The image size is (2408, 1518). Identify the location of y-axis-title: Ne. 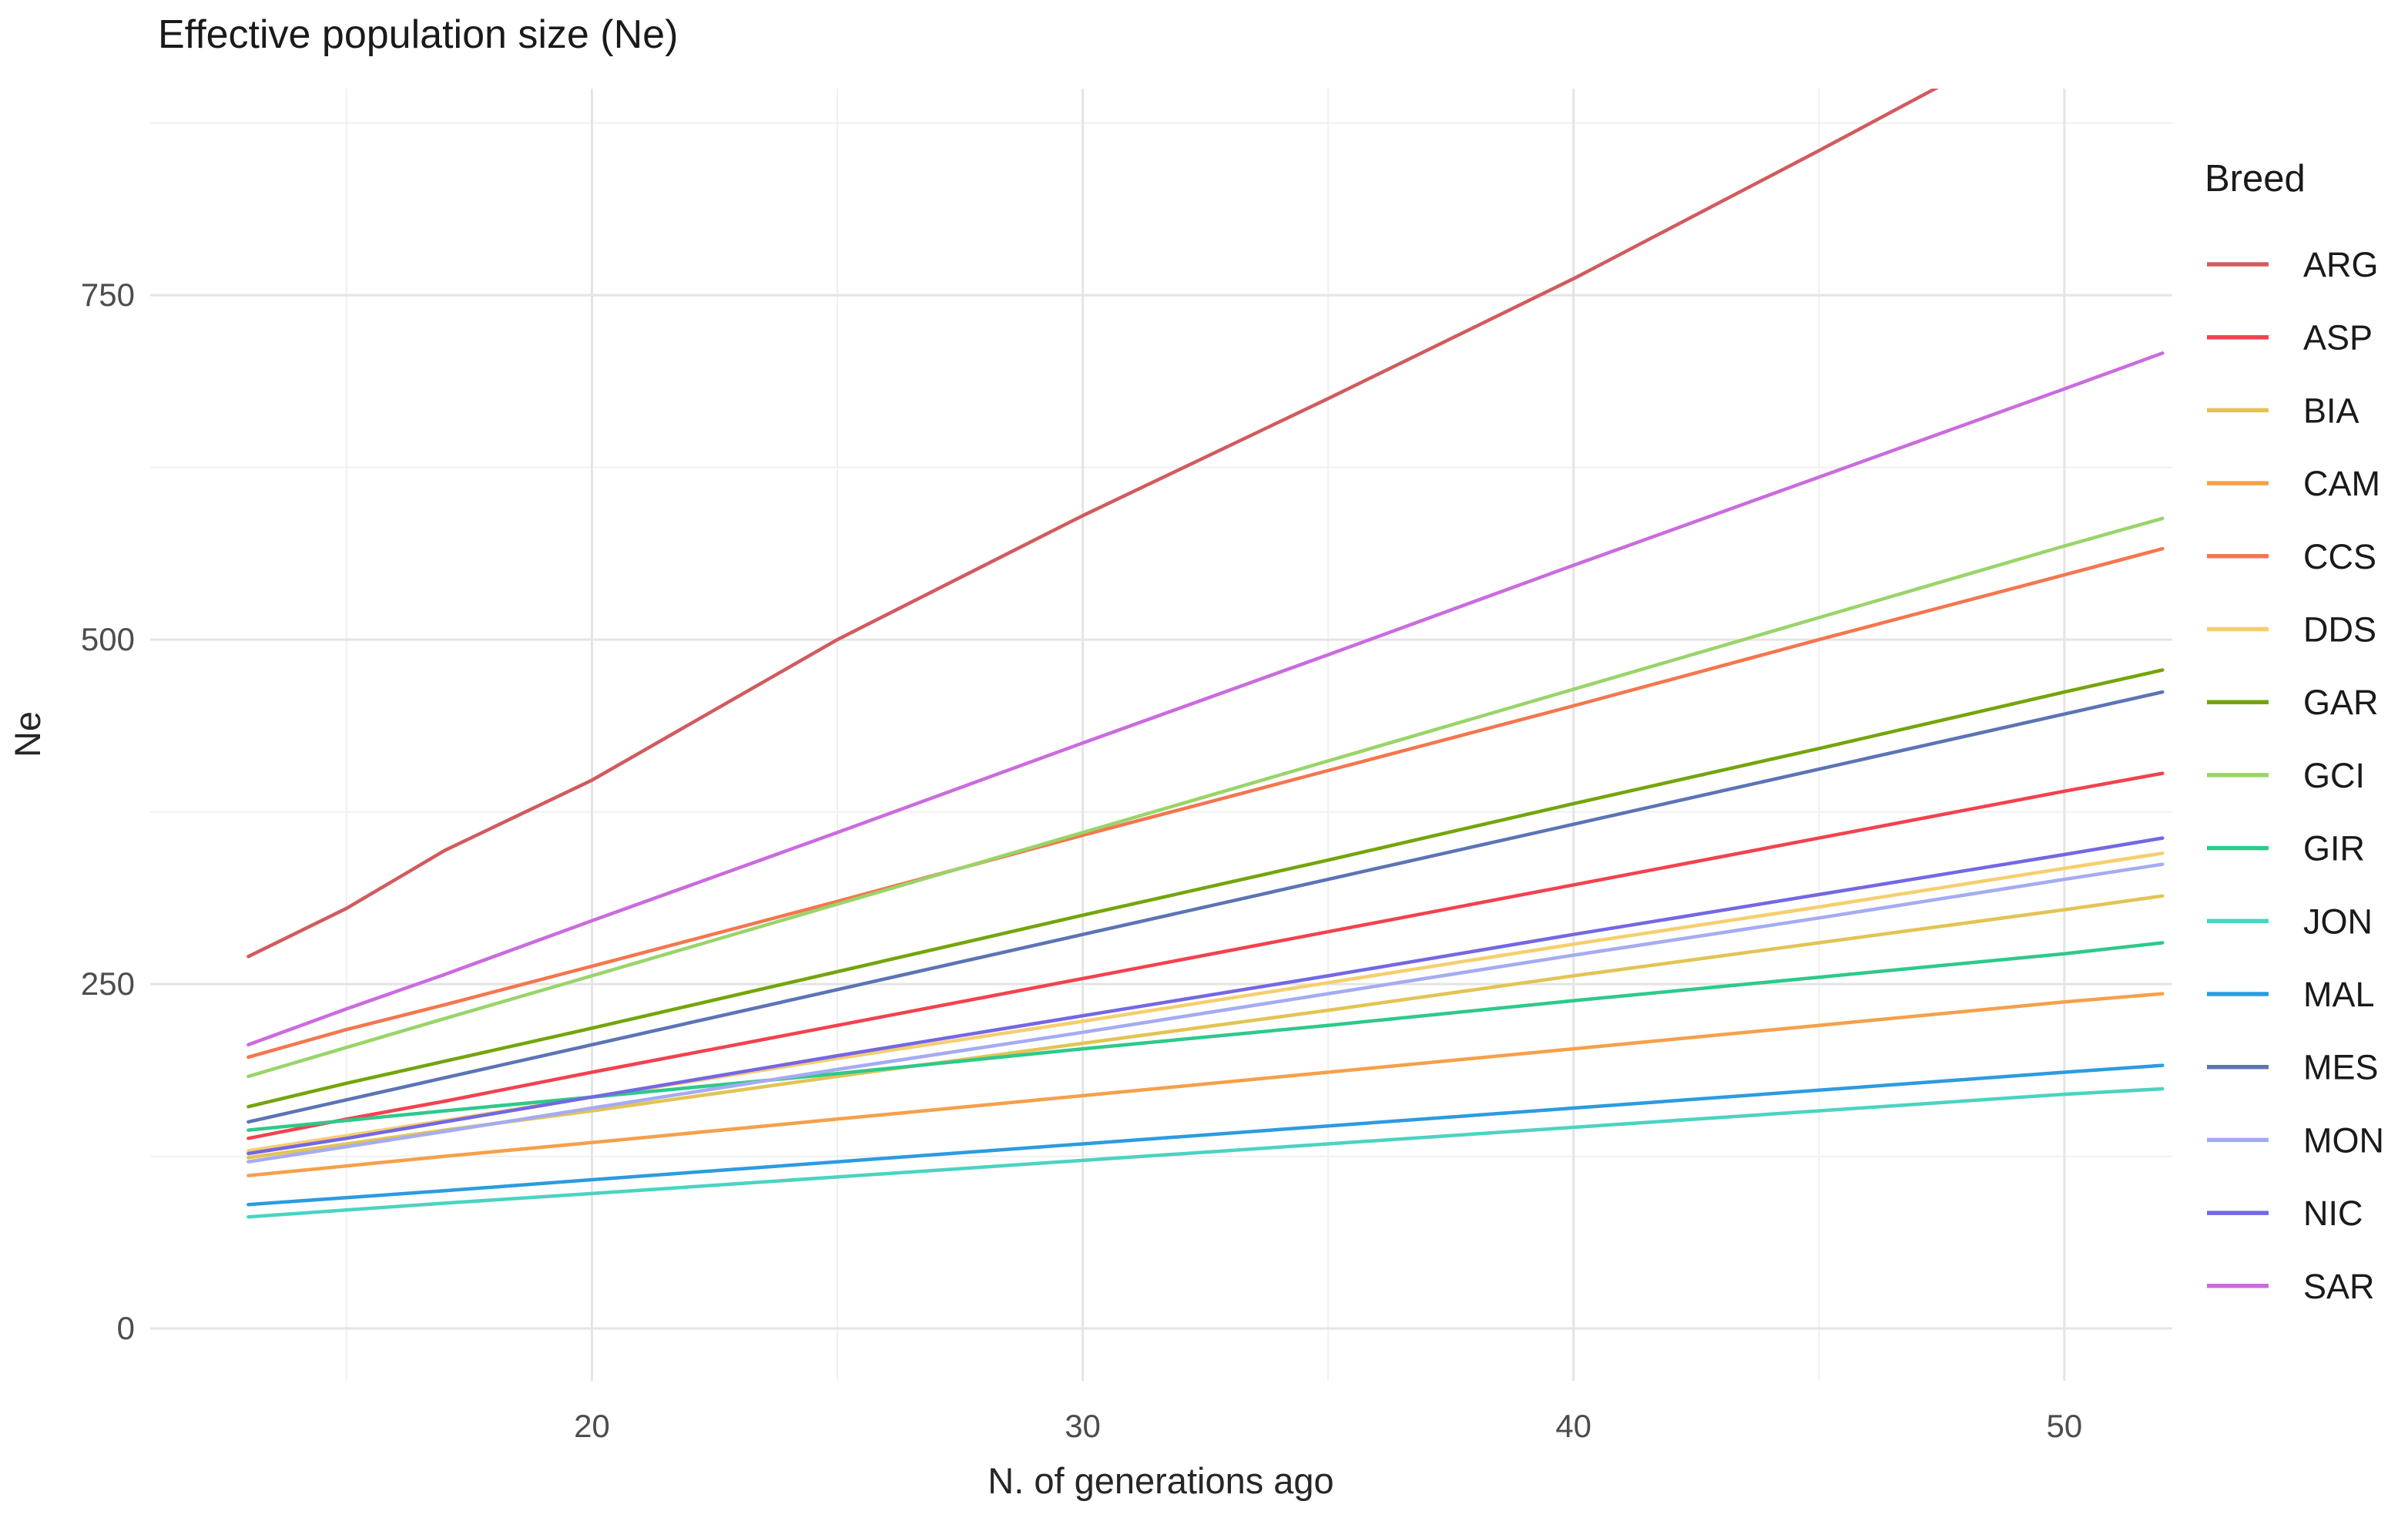
(27, 734).